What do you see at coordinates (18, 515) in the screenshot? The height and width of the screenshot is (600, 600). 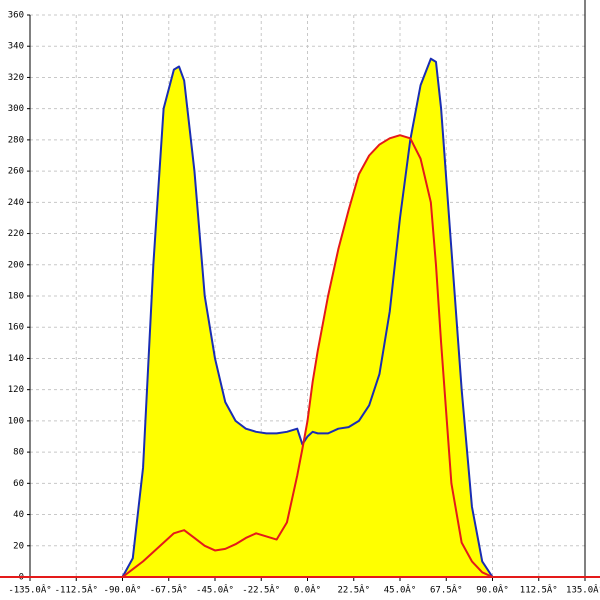 I see `y-tick-label: 40` at bounding box center [18, 515].